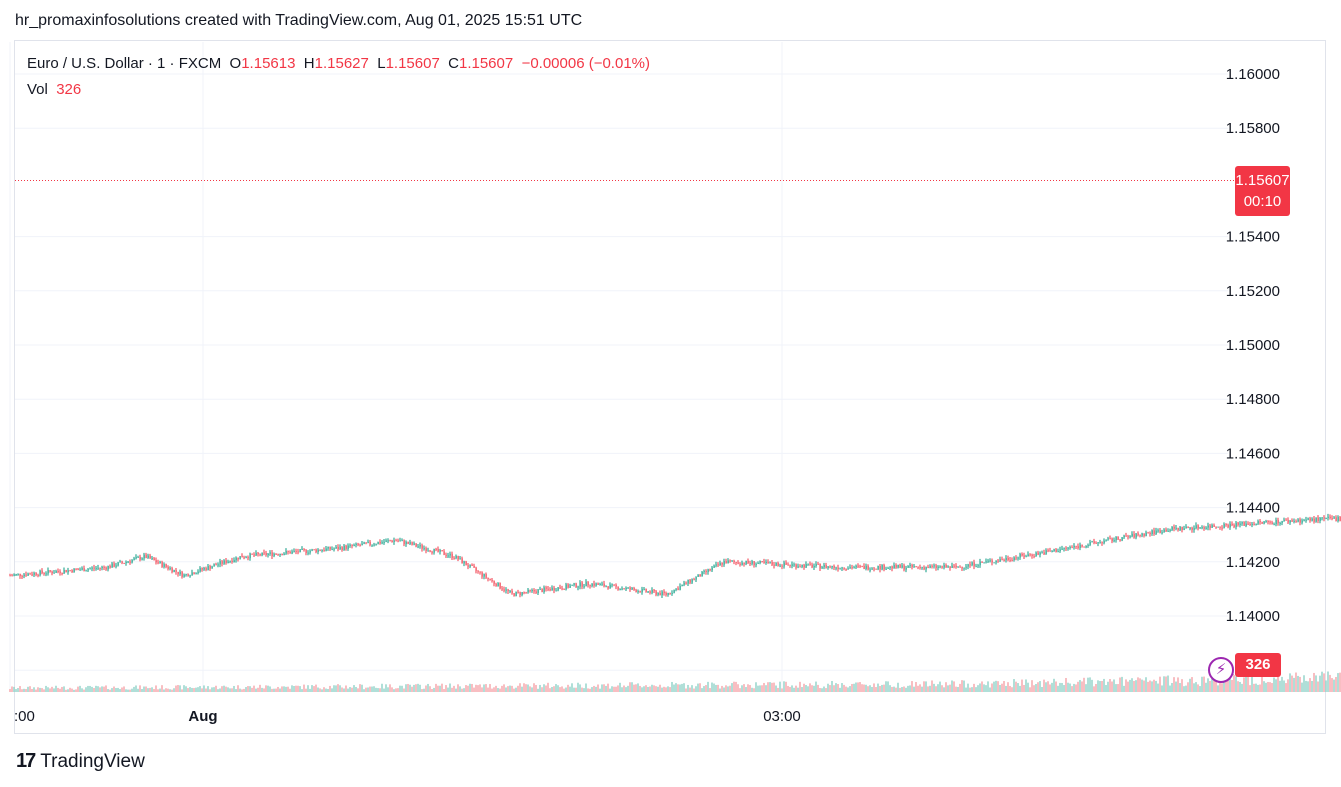 This screenshot has width=1341, height=787. Describe the element at coordinates (1221, 670) in the screenshot. I see `lightning-icon: ⚡` at that location.